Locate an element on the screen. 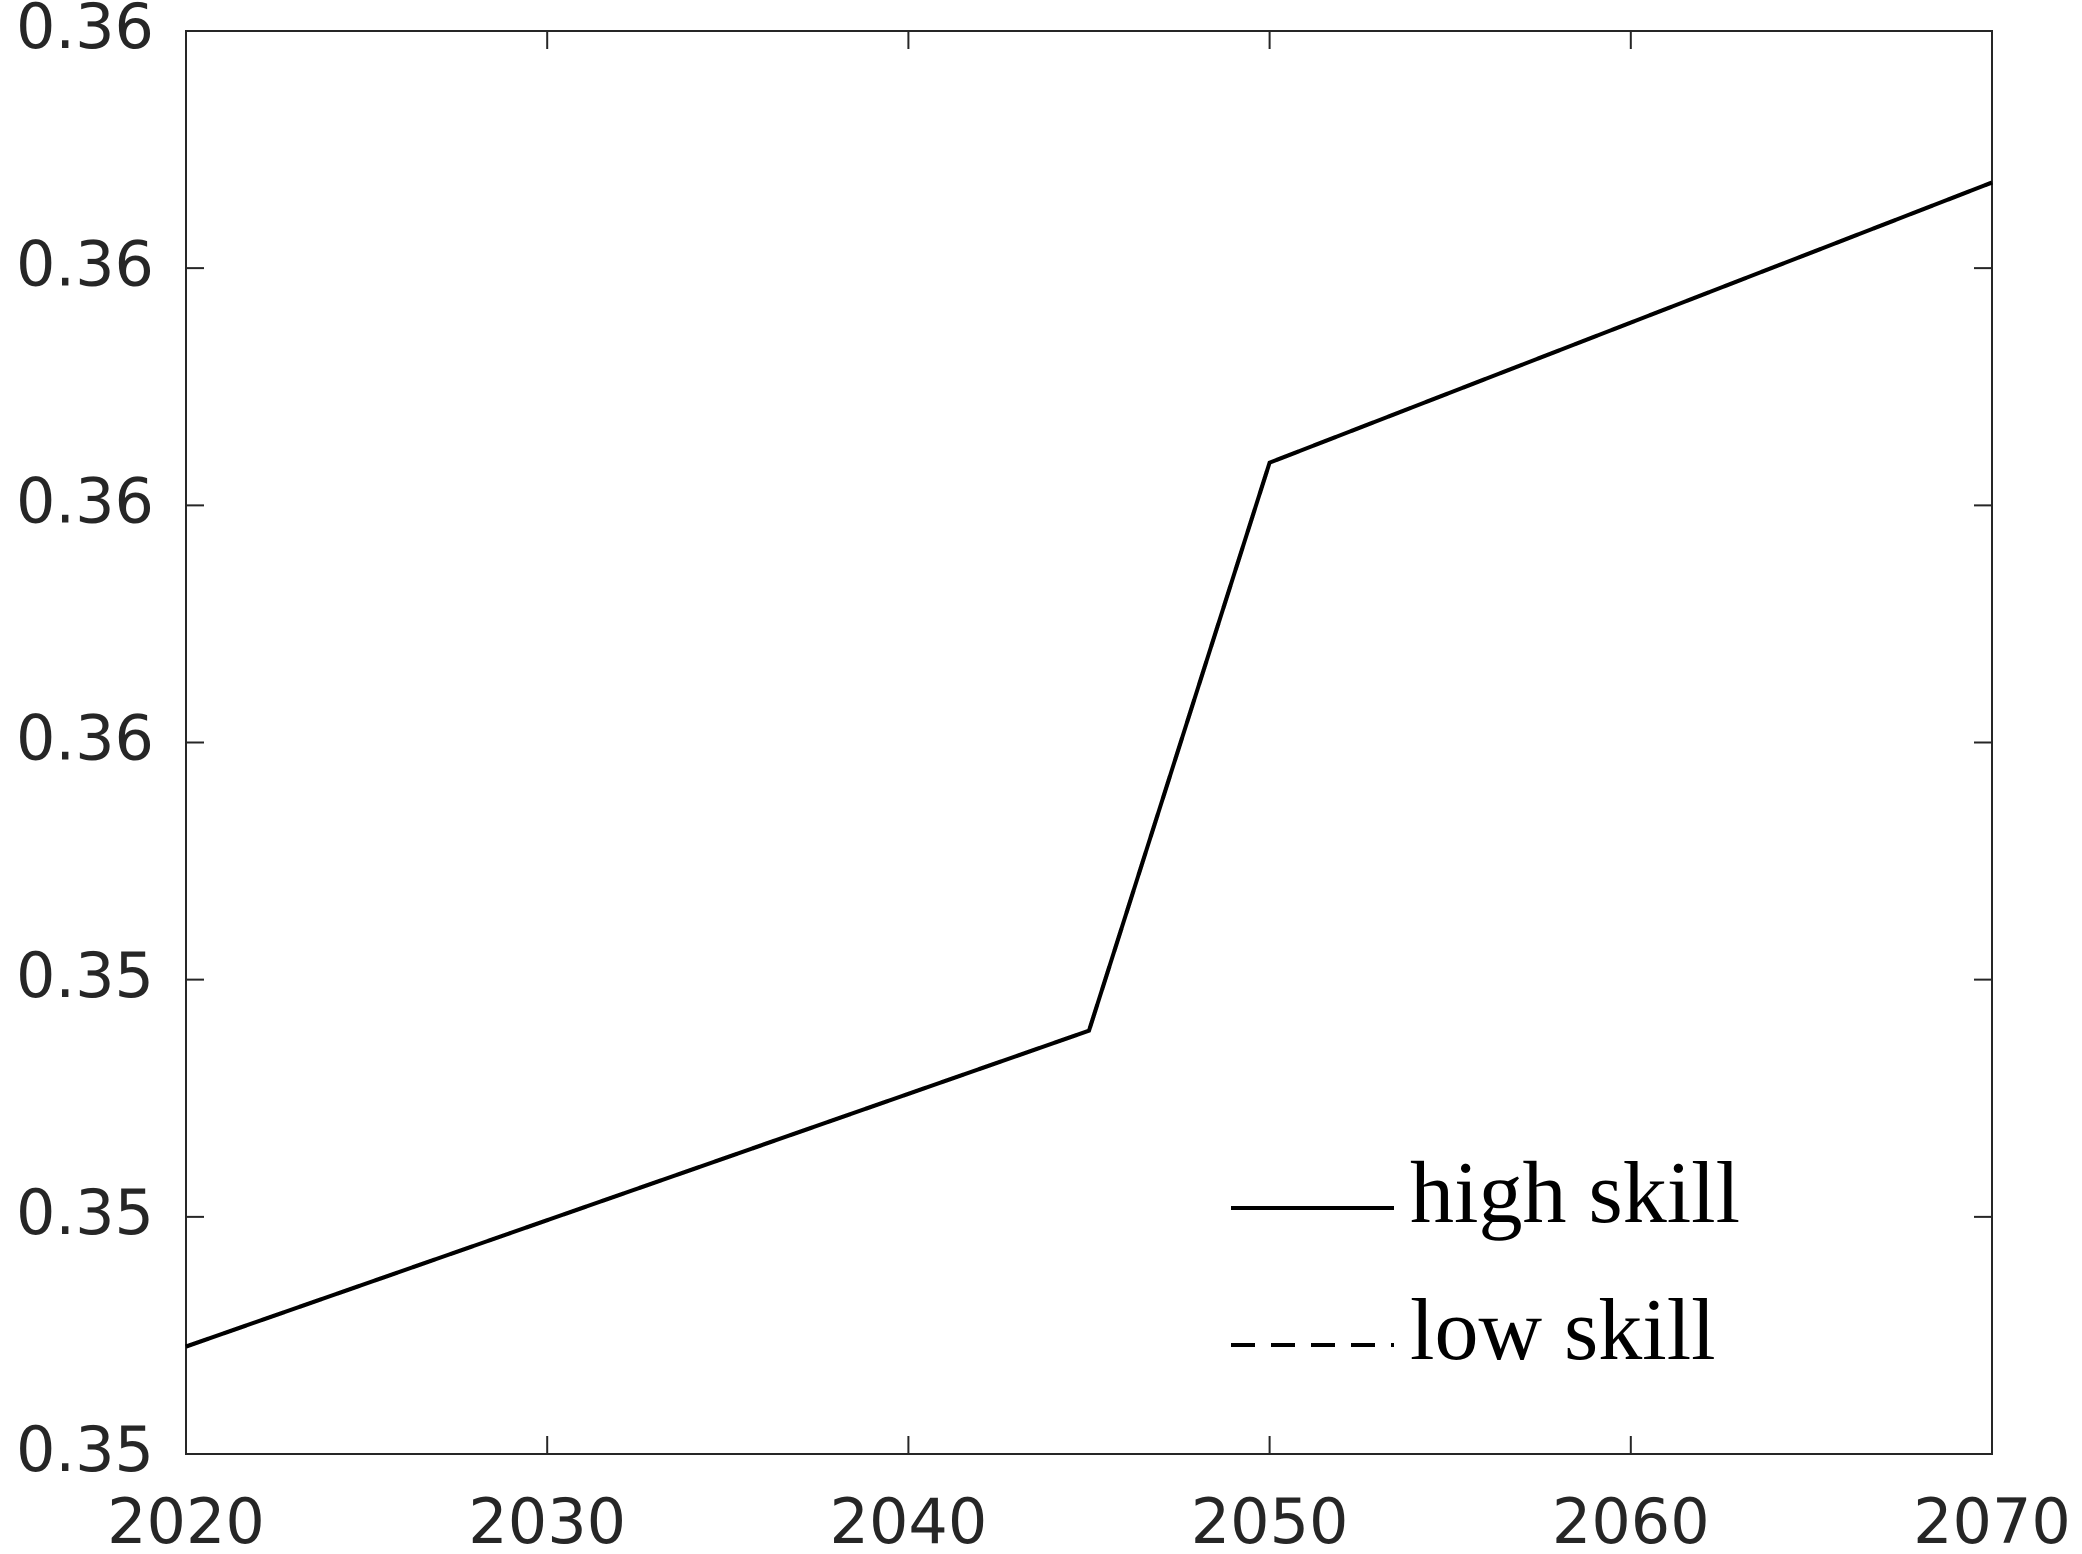  x-tick-label: 2050 is located at coordinates (1270, 1519).